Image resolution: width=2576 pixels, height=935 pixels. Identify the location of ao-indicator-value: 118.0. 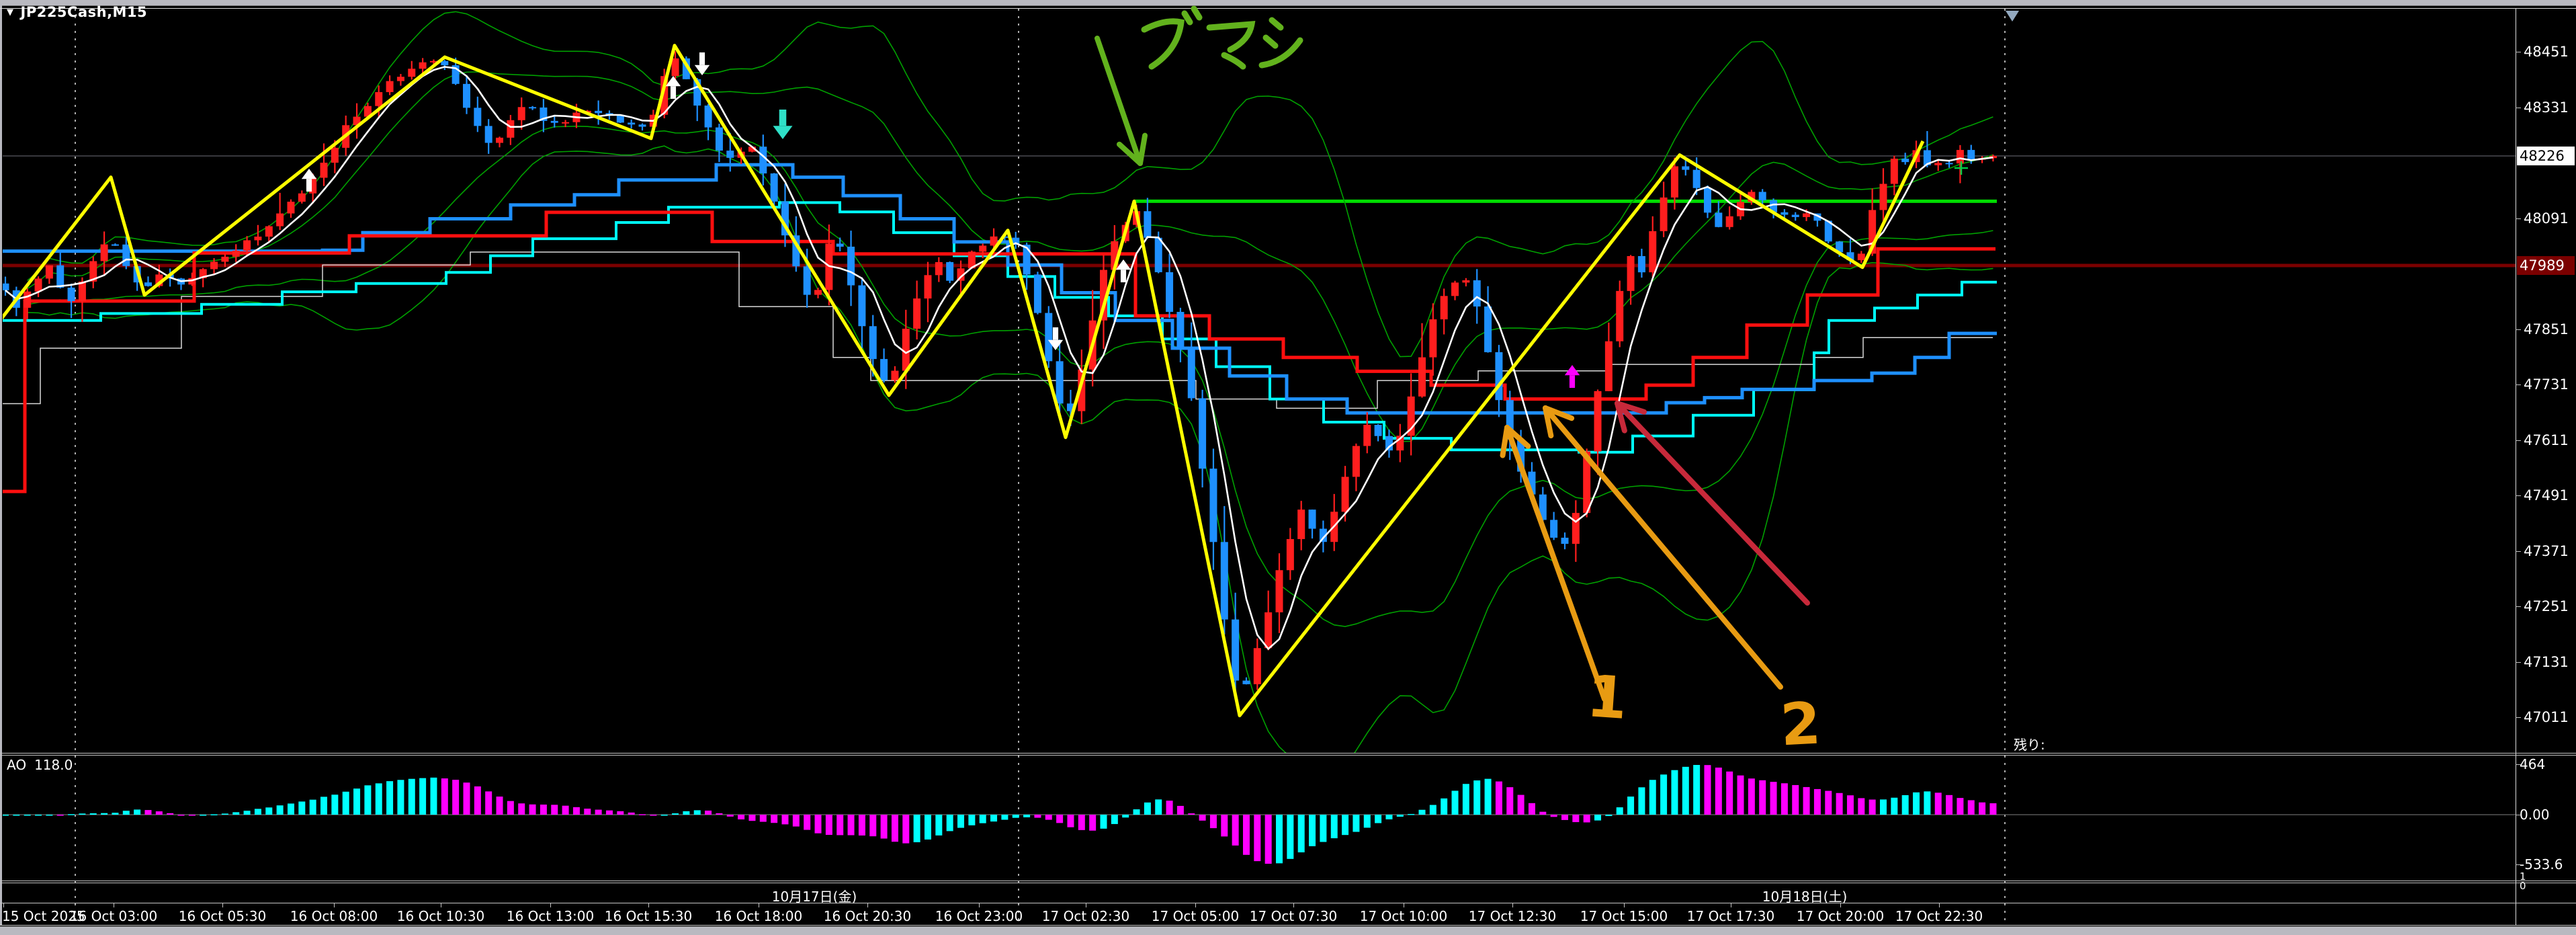
(53, 765).